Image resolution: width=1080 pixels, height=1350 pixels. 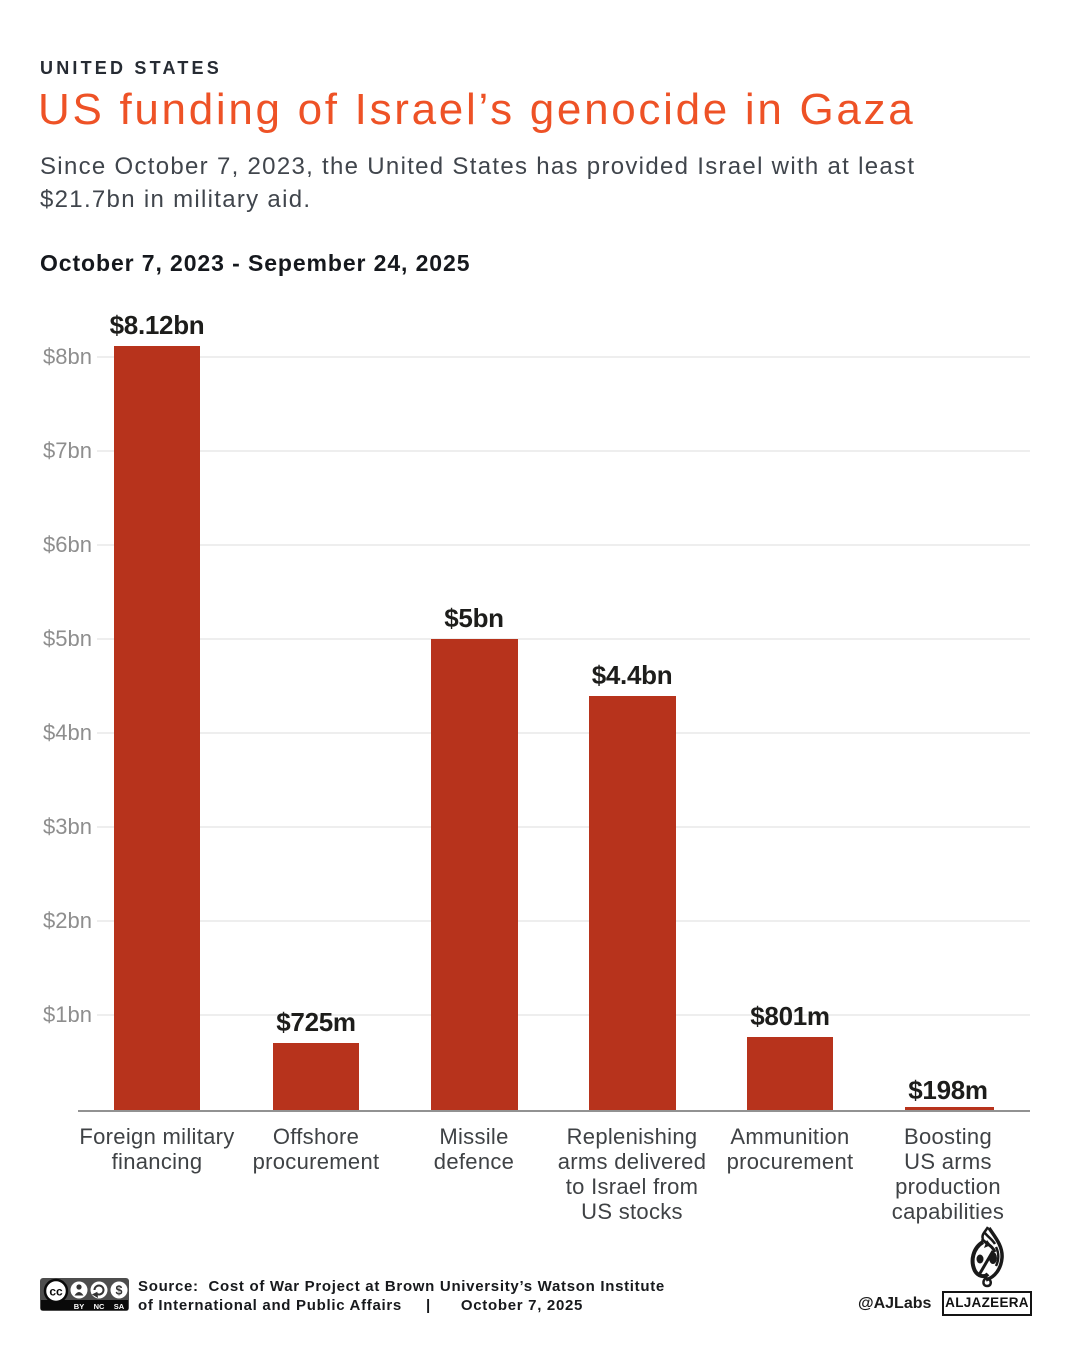 I want to click on svg-text: cc, so click(x=56, y=1292).